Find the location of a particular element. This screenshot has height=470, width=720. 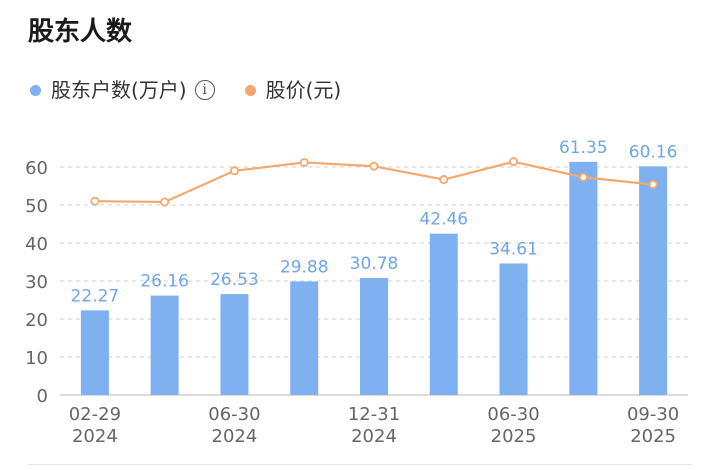

bar-value-label: 34.61 is located at coordinates (513, 249).